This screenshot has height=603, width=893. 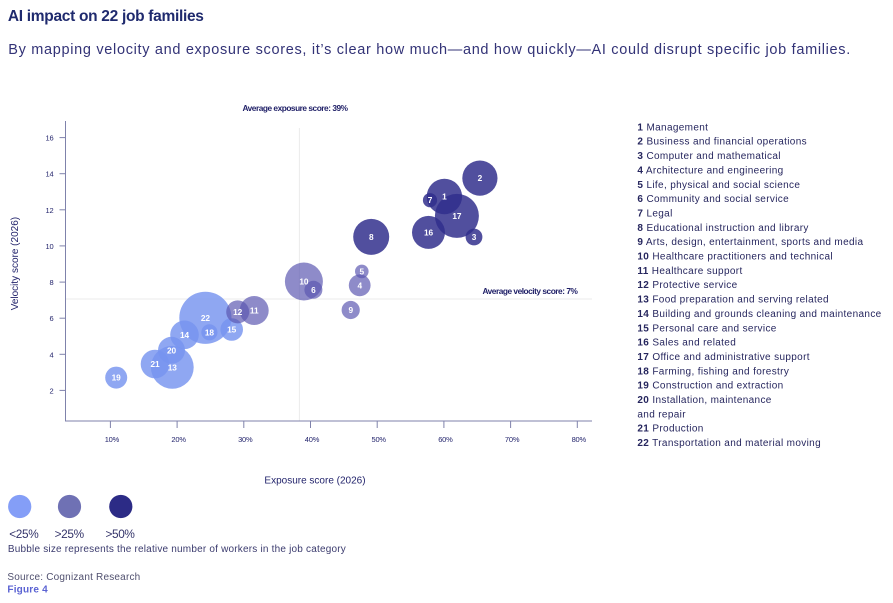 What do you see at coordinates (708, 156) in the screenshot?
I see `svg-text: 3 Computer and mathematical` at bounding box center [708, 156].